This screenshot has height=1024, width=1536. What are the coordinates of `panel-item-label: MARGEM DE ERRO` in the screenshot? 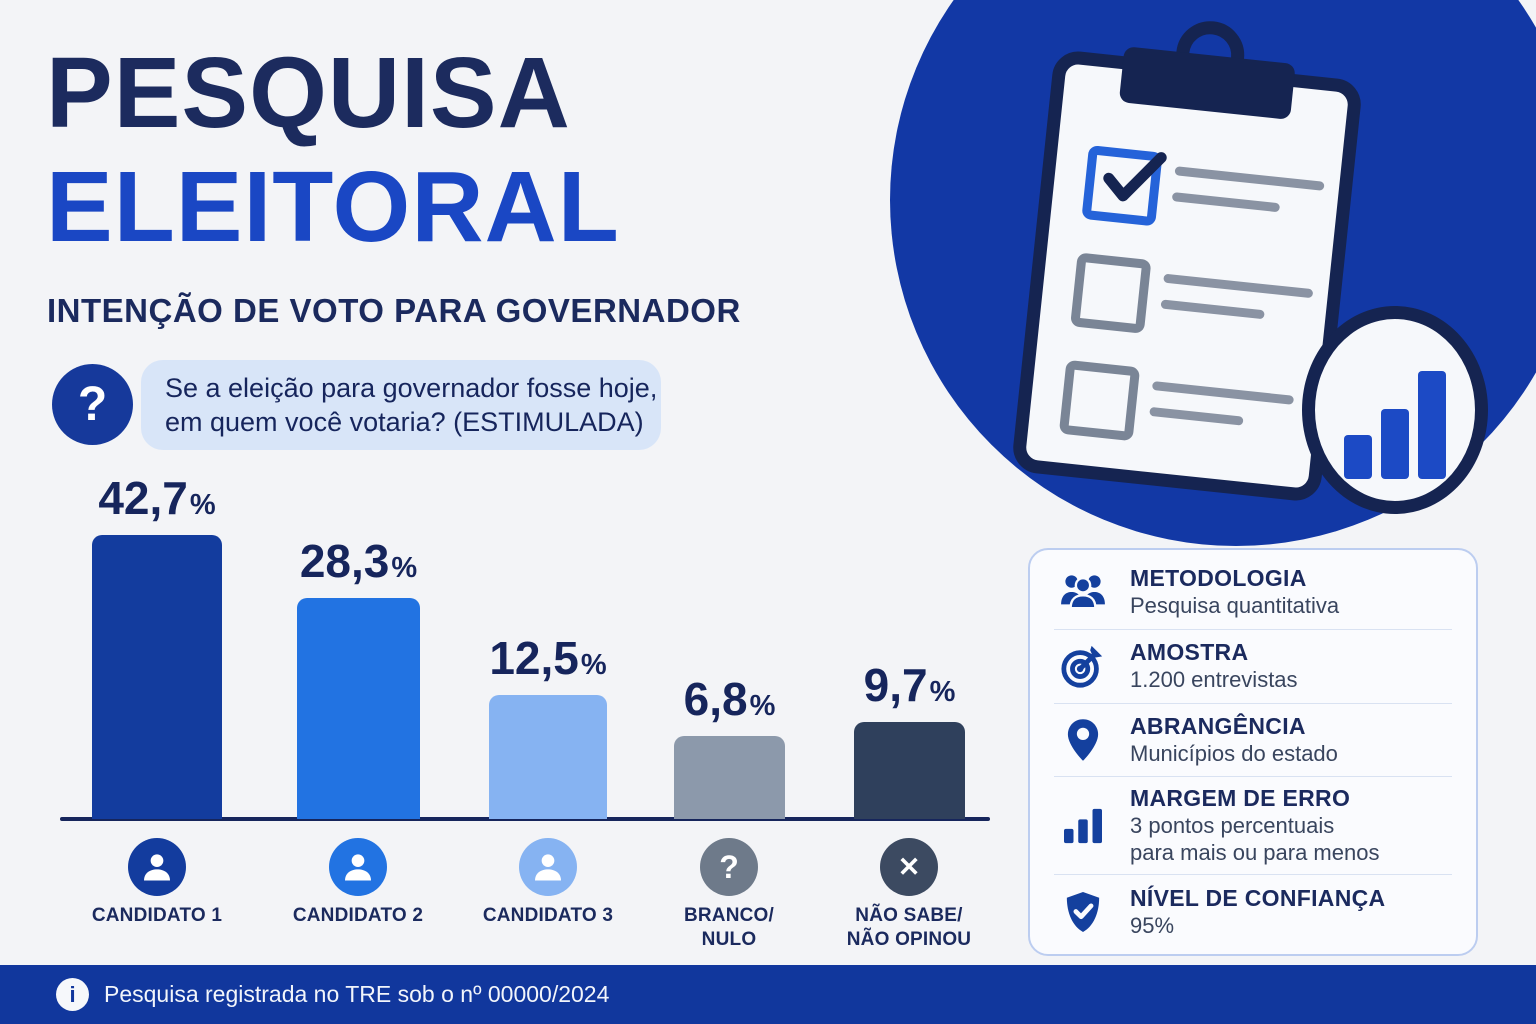 It's located at (1240, 798).